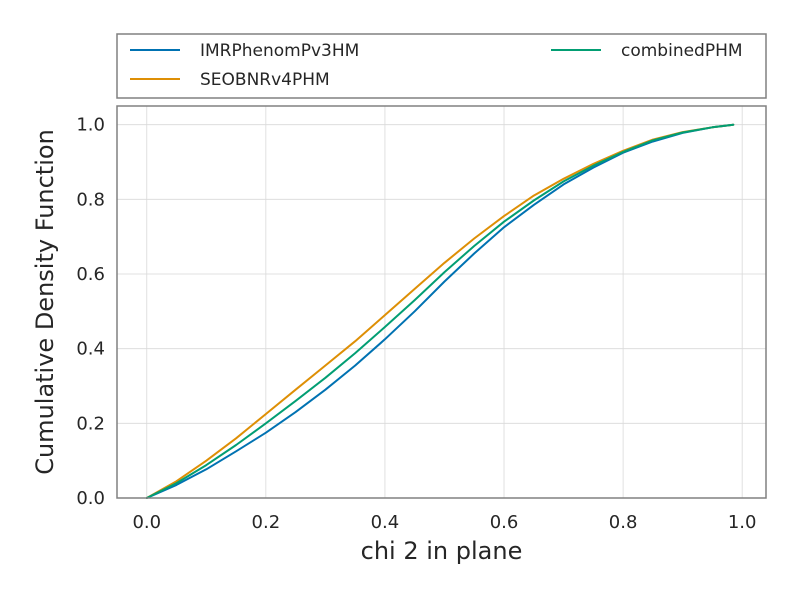  Describe the element at coordinates (623, 522) in the screenshot. I see `x-tick-label: 0.8` at that location.